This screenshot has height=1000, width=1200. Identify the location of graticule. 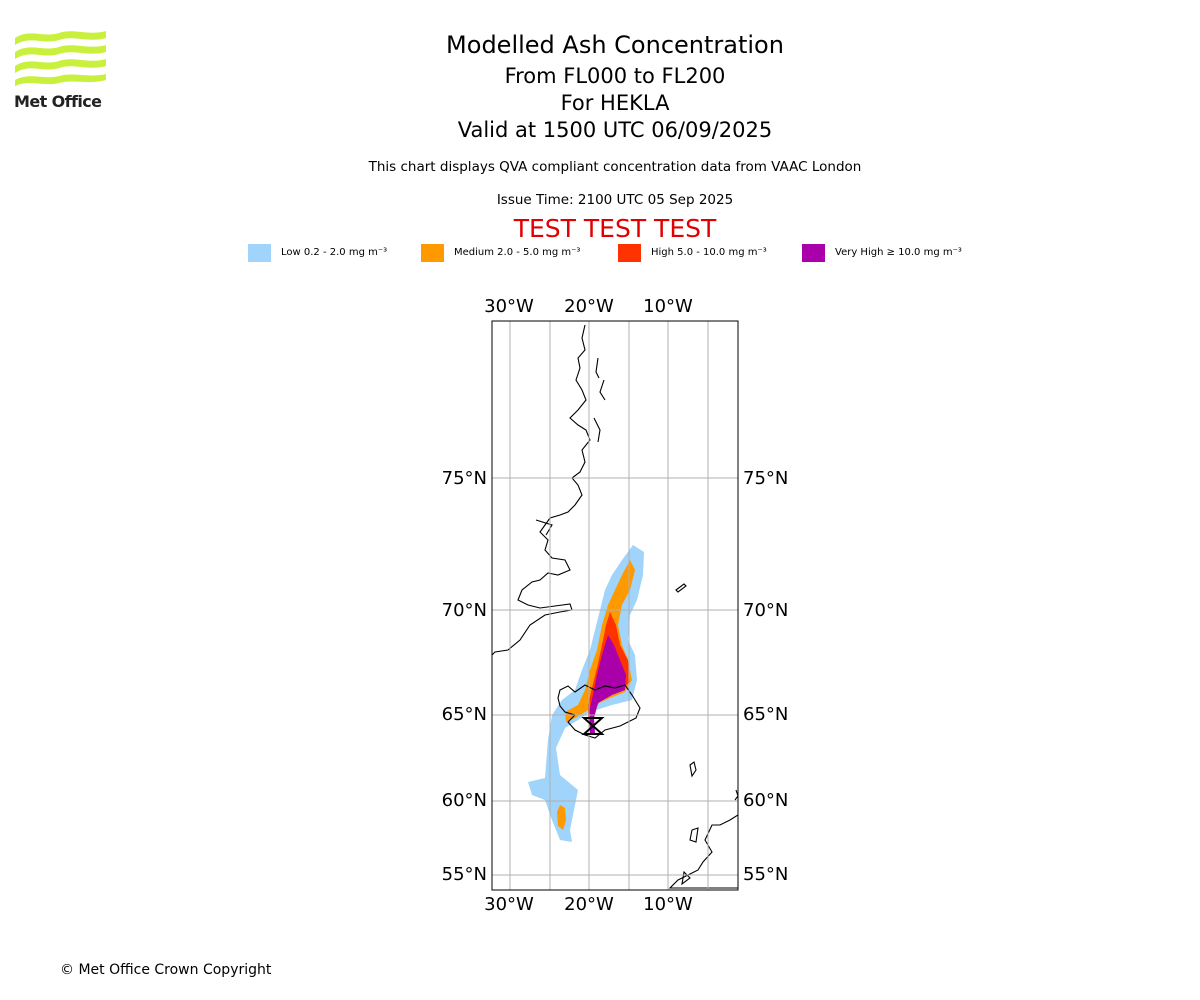
(615, 605).